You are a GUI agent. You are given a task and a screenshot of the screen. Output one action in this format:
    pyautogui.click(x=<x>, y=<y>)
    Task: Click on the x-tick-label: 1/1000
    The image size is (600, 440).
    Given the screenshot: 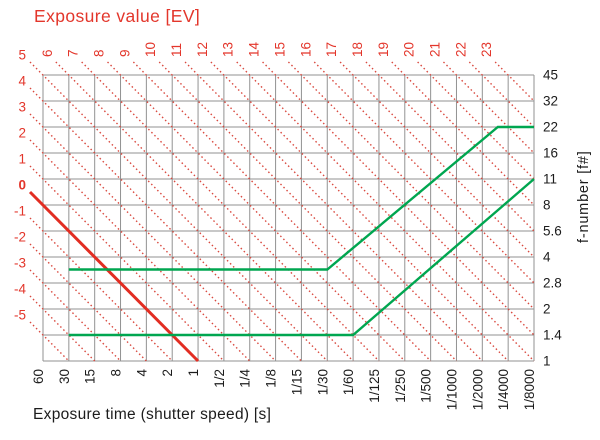 What is the action you would take?
    pyautogui.click(x=451, y=389)
    